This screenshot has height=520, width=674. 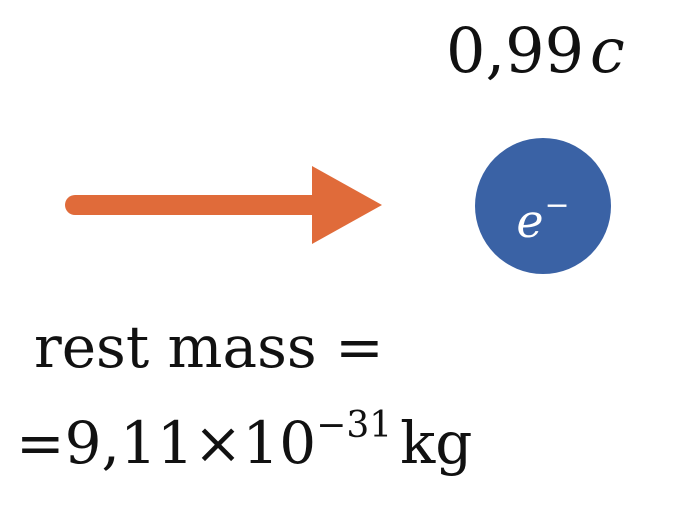 What do you see at coordinates (557, 205) in the screenshot?
I see `electron-charge: −` at bounding box center [557, 205].